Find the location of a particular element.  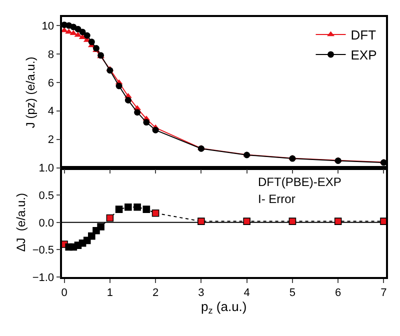

y-tick-label: 0.5 is located at coordinates (46, 196).